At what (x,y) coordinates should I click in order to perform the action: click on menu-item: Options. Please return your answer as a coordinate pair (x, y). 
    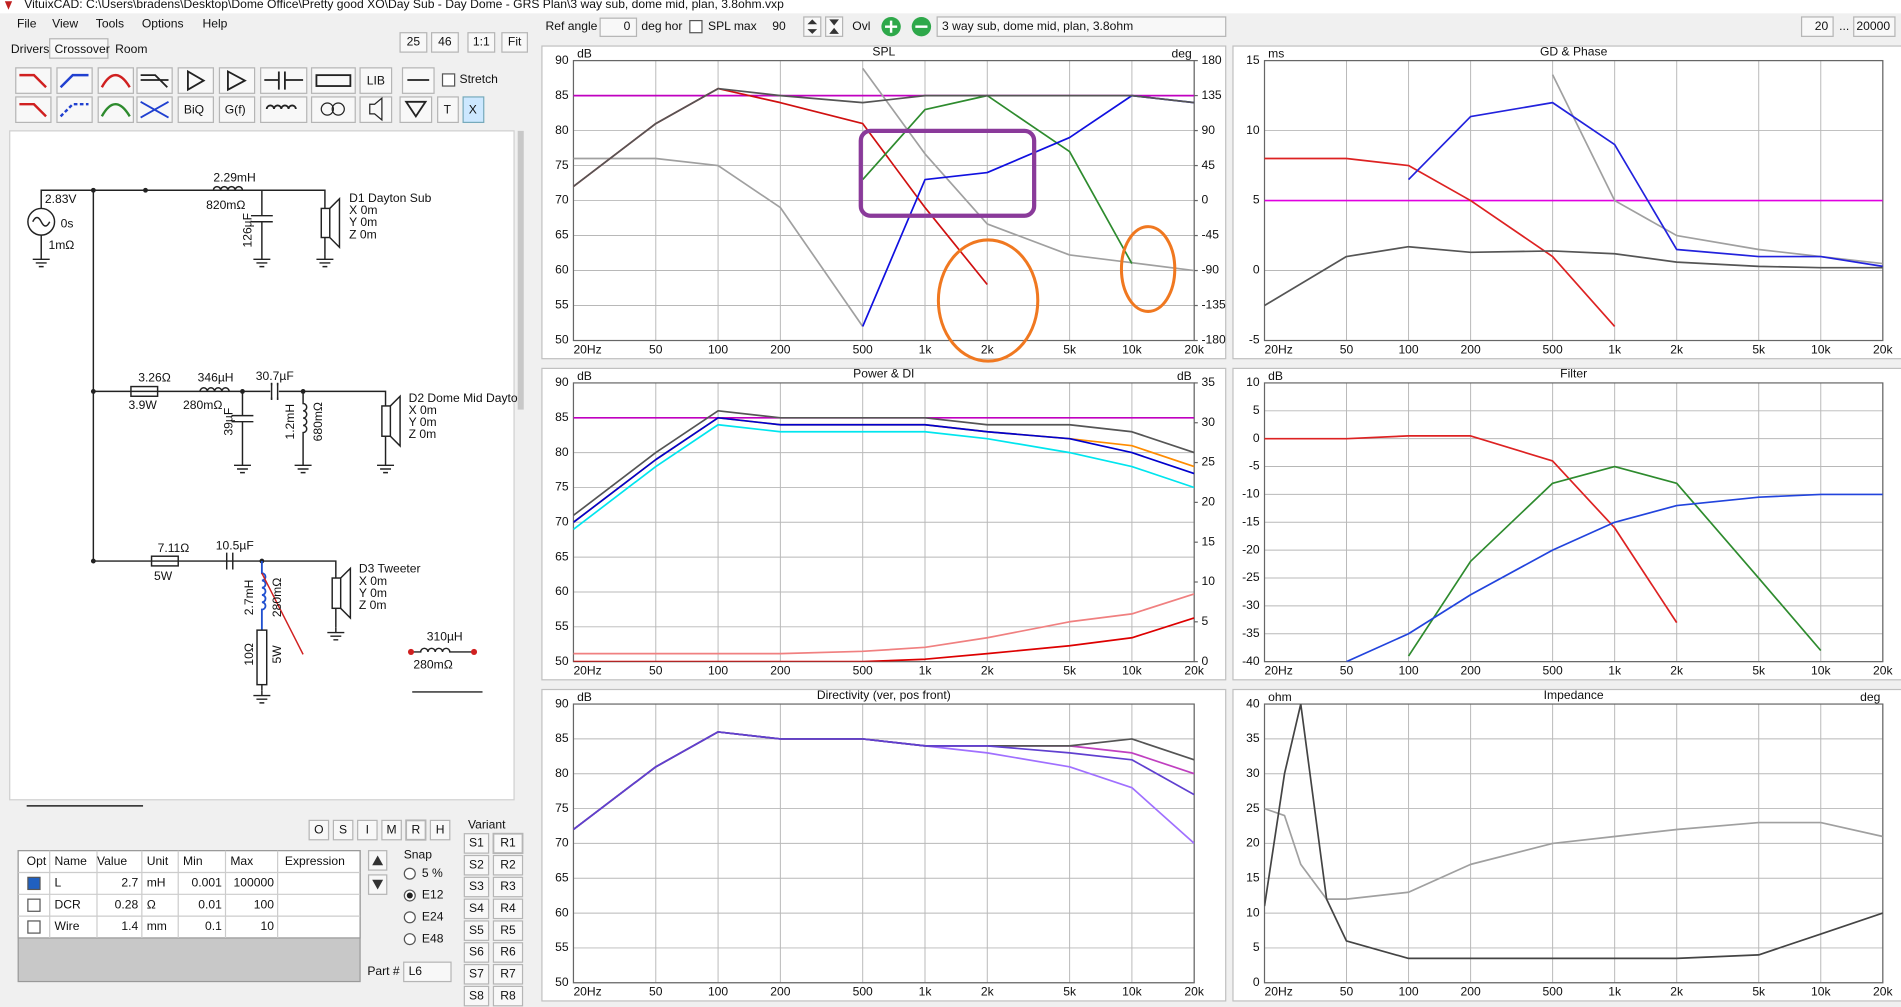
    Looking at the image, I should click on (163, 23).